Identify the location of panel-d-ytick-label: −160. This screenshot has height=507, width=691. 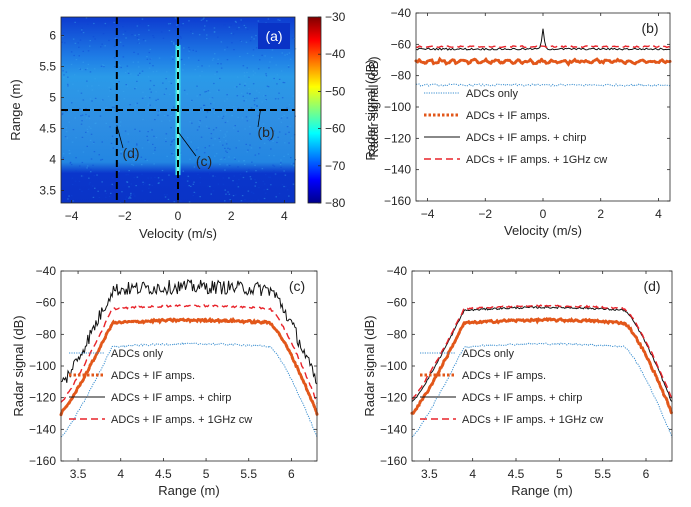
(393, 461).